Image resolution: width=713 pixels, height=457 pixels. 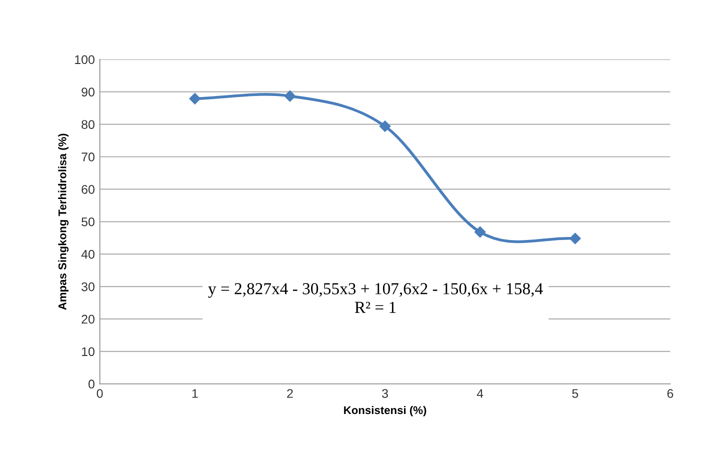 I want to click on x-tick-label: 2, so click(x=290, y=393).